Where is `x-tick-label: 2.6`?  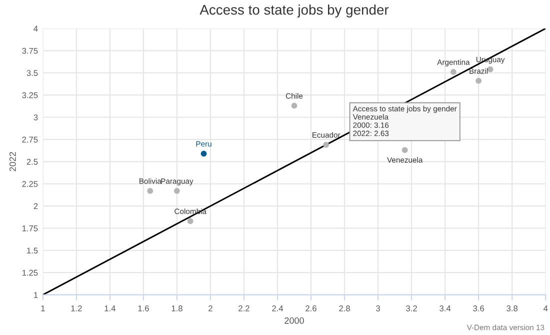 x-tick-label: 2.6 is located at coordinates (311, 308).